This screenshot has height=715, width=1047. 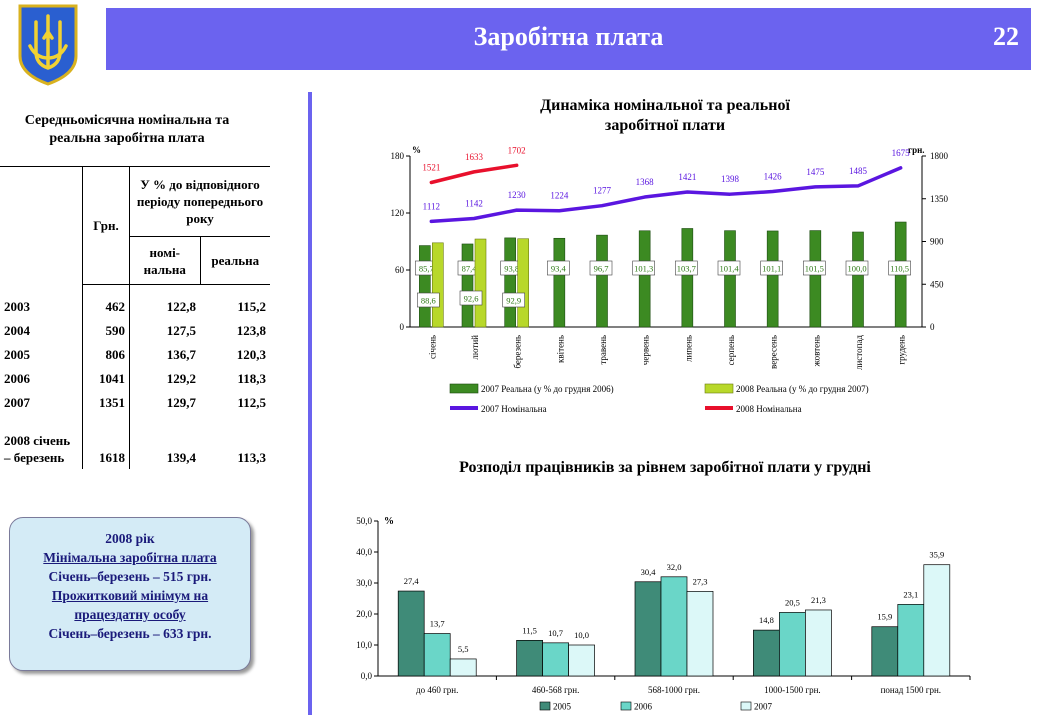 What do you see at coordinates (135, 441) in the screenshot?
I see `table-row: 2008 січень – березень 1618 139,4 113,3` at bounding box center [135, 441].